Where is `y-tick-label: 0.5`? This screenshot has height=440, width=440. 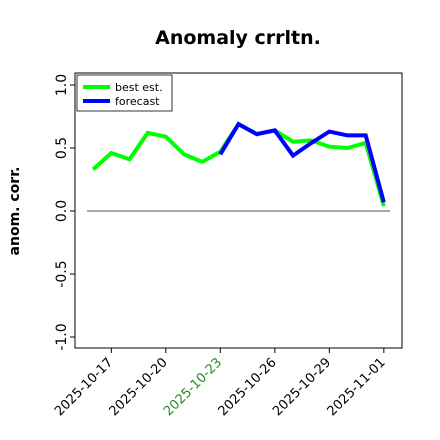 y-tick-label: 0.5 is located at coordinates (62, 148).